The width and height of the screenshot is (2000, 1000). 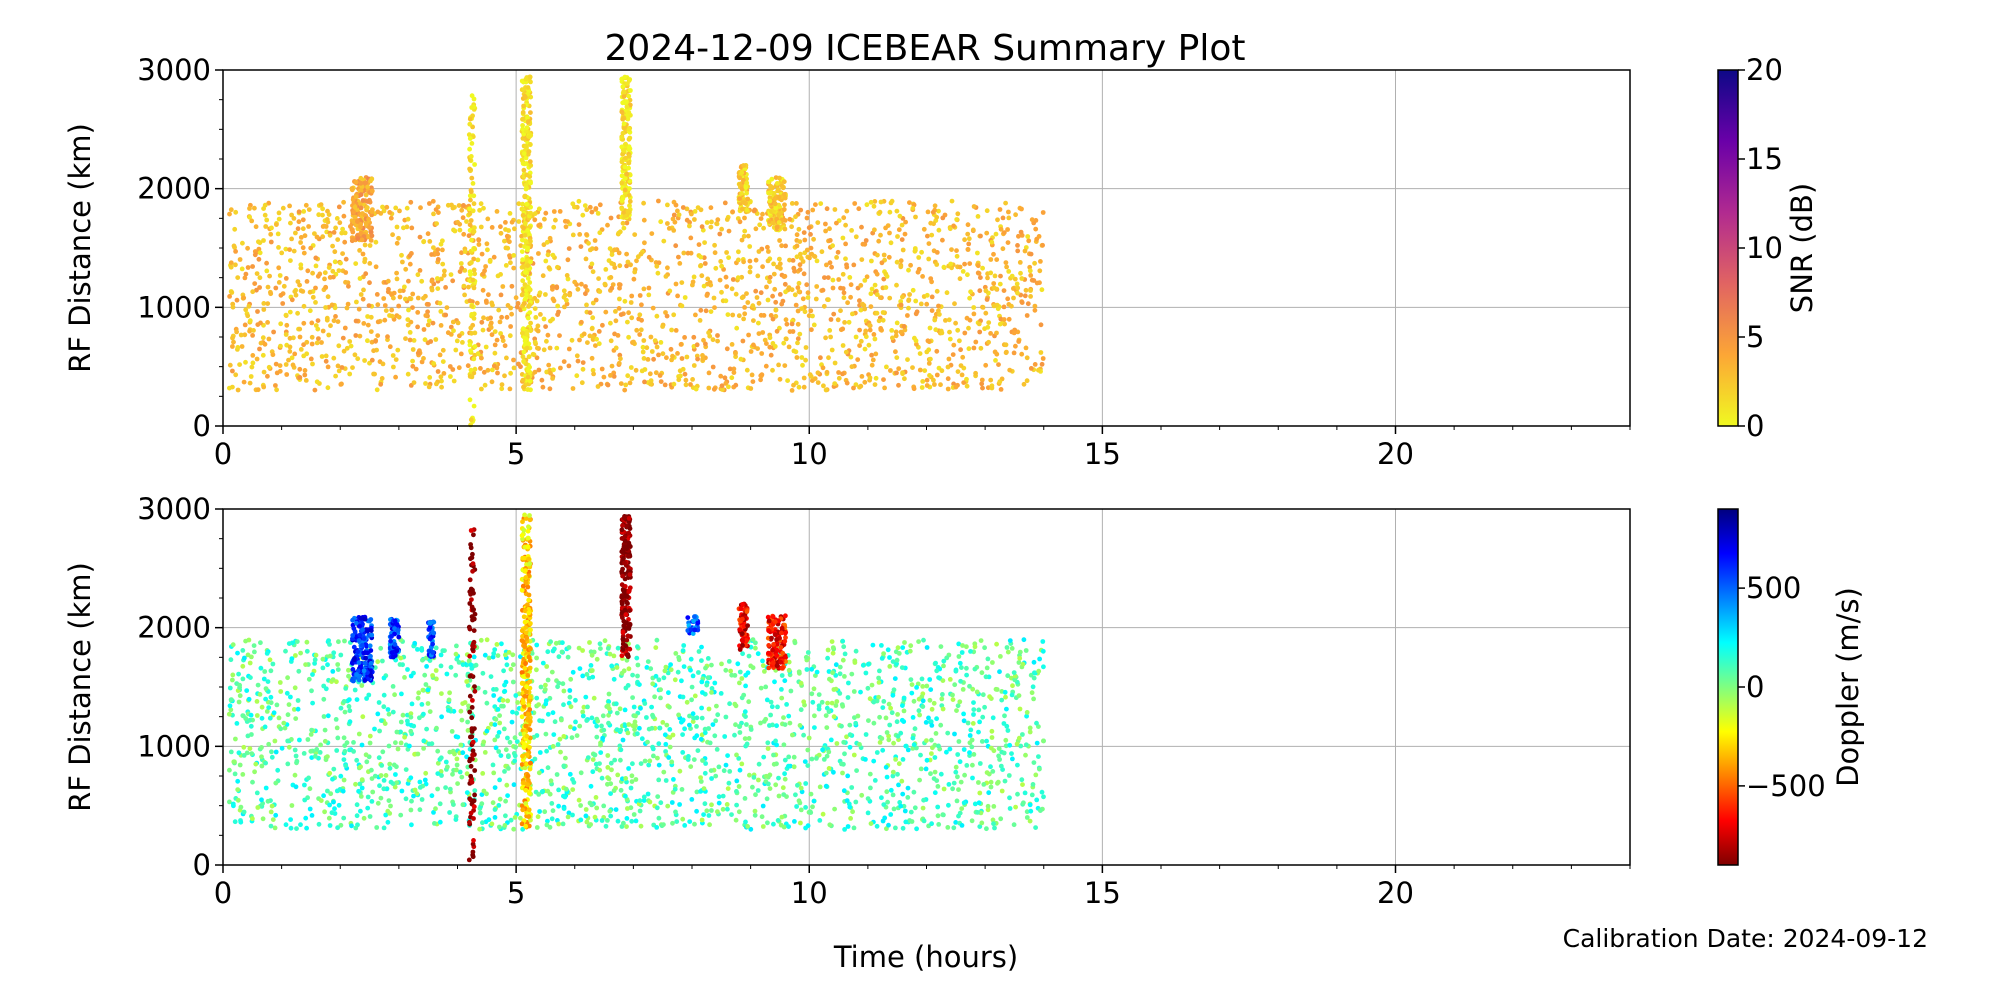 What do you see at coordinates (636, 251) in the screenshot?
I see `snr-panel-points` at bounding box center [636, 251].